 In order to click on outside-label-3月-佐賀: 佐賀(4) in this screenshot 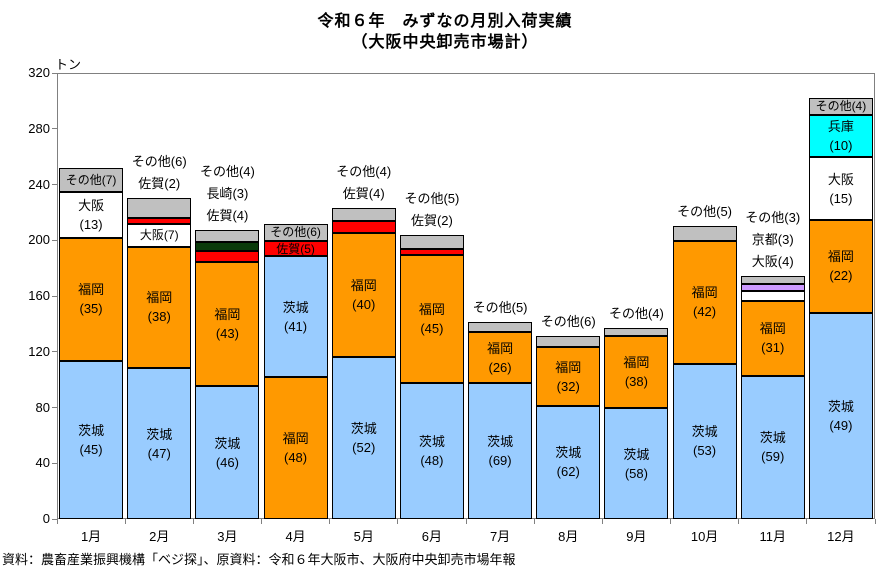, I will do `click(227, 216)`.